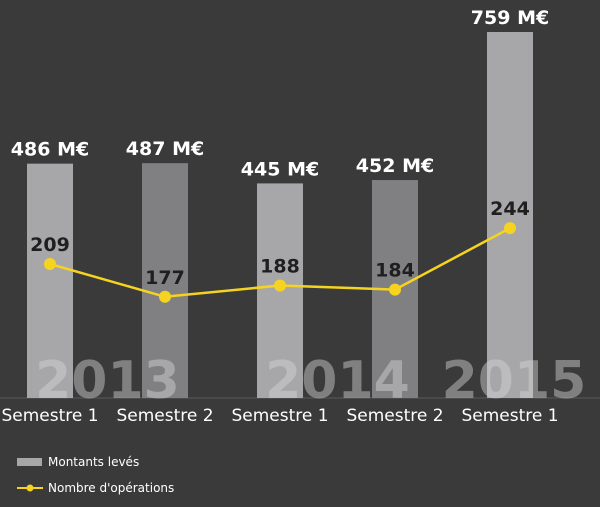  I want to click on category-label-3: Semestre 2, so click(394, 416).